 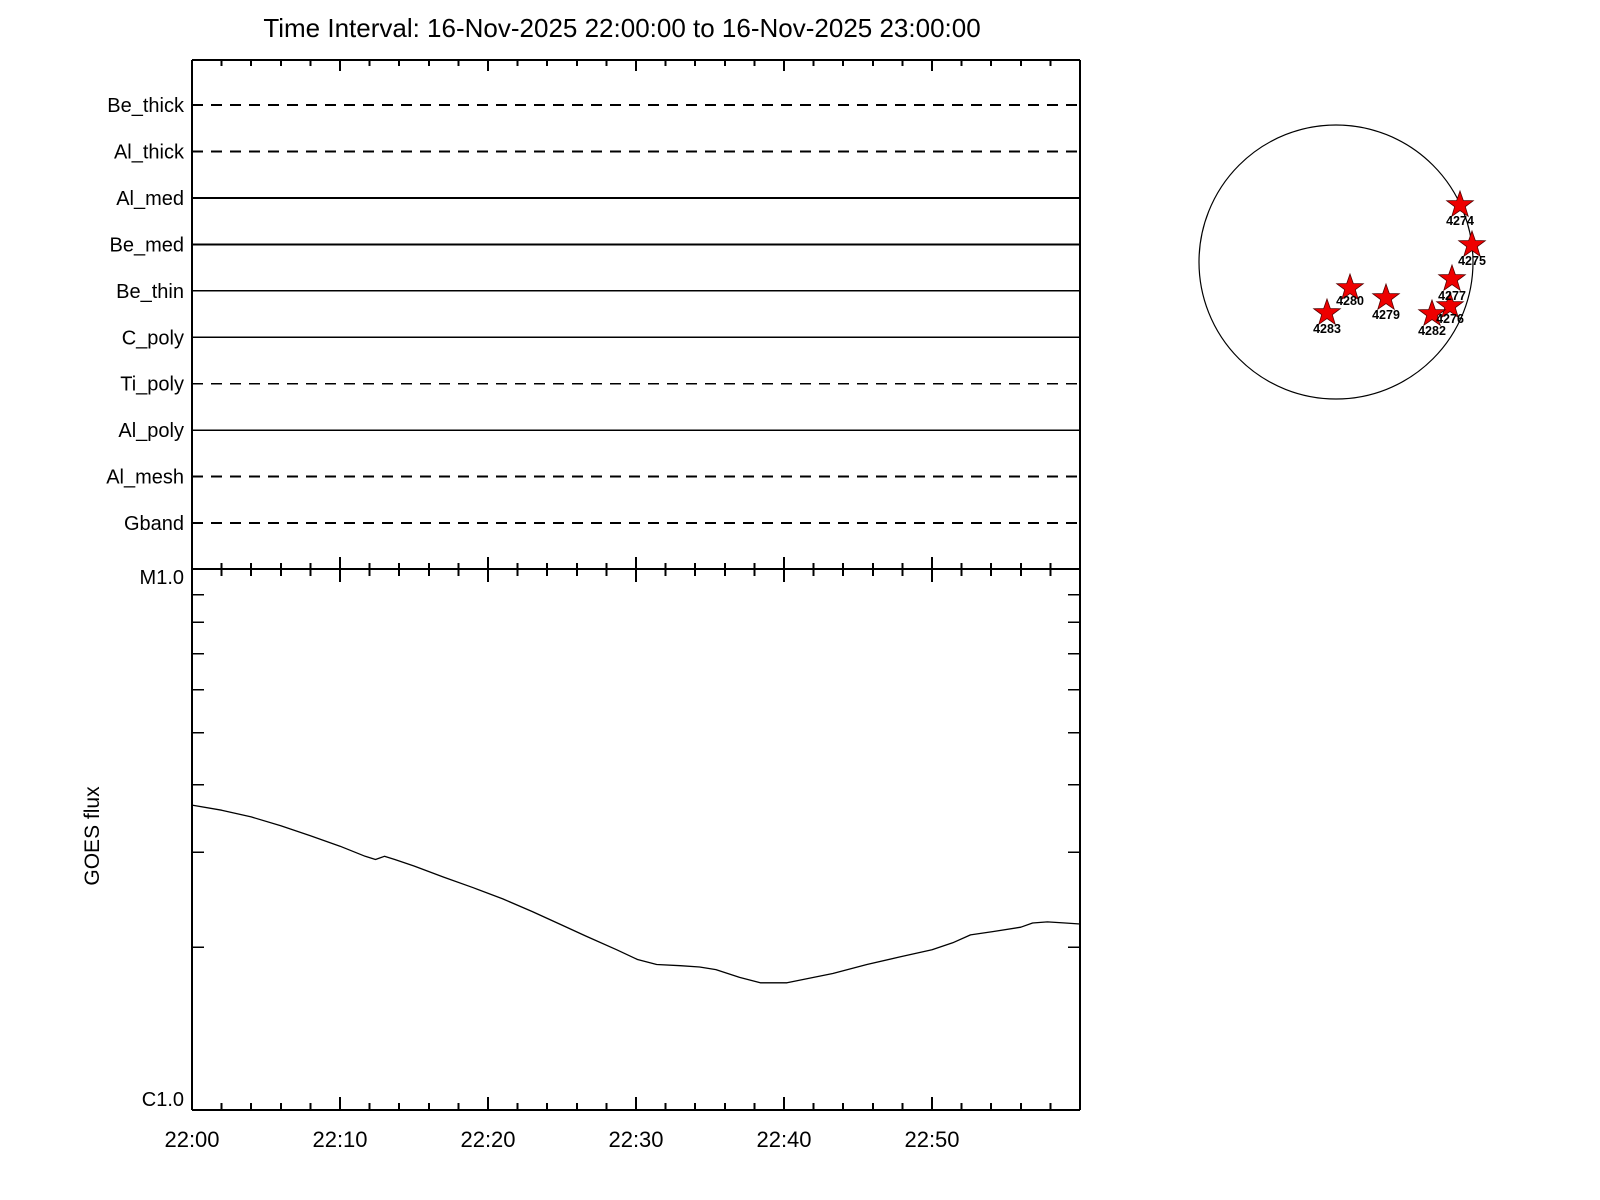 What do you see at coordinates (152, 385) in the screenshot?
I see `filter-label-ti_poly: Ti_poly` at bounding box center [152, 385].